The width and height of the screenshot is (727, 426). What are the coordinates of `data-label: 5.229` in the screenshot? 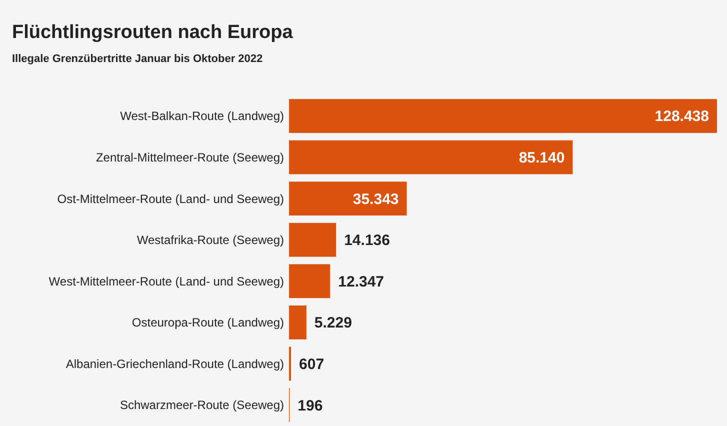 It's located at (333, 323).